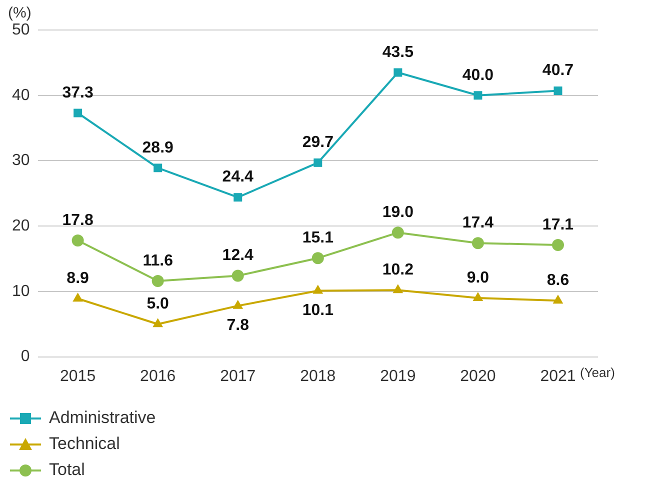 The image size is (648, 479). I want to click on data-label: 12.4, so click(238, 255).